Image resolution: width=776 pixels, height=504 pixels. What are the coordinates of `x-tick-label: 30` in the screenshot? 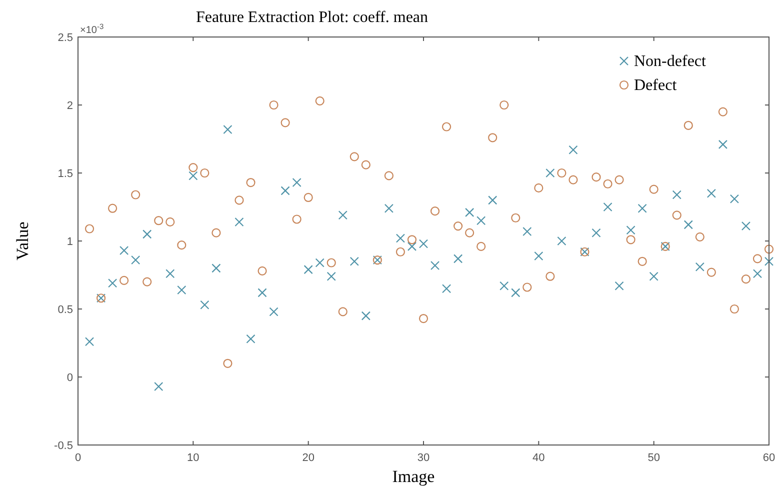 It's located at (423, 458).